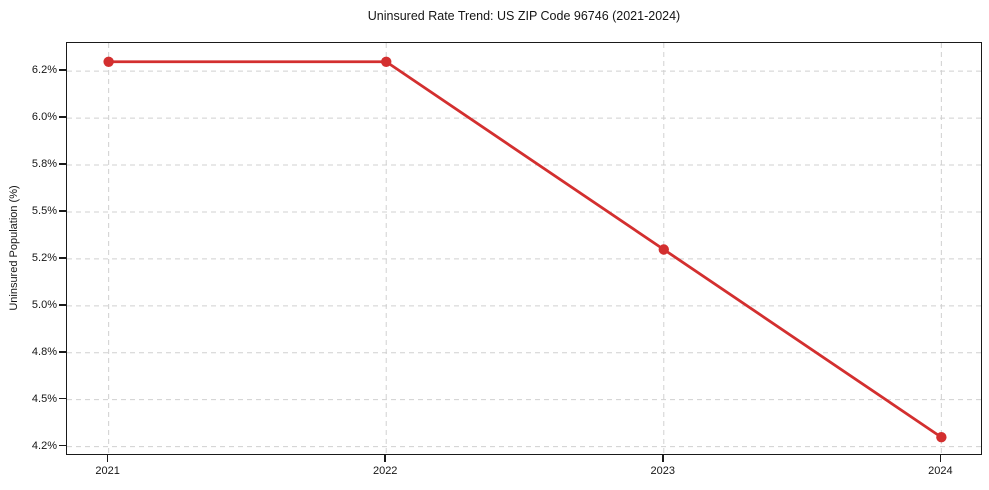 The height and width of the screenshot is (490, 989). I want to click on y-axis-tick-label: 5.2%, so click(44, 257).